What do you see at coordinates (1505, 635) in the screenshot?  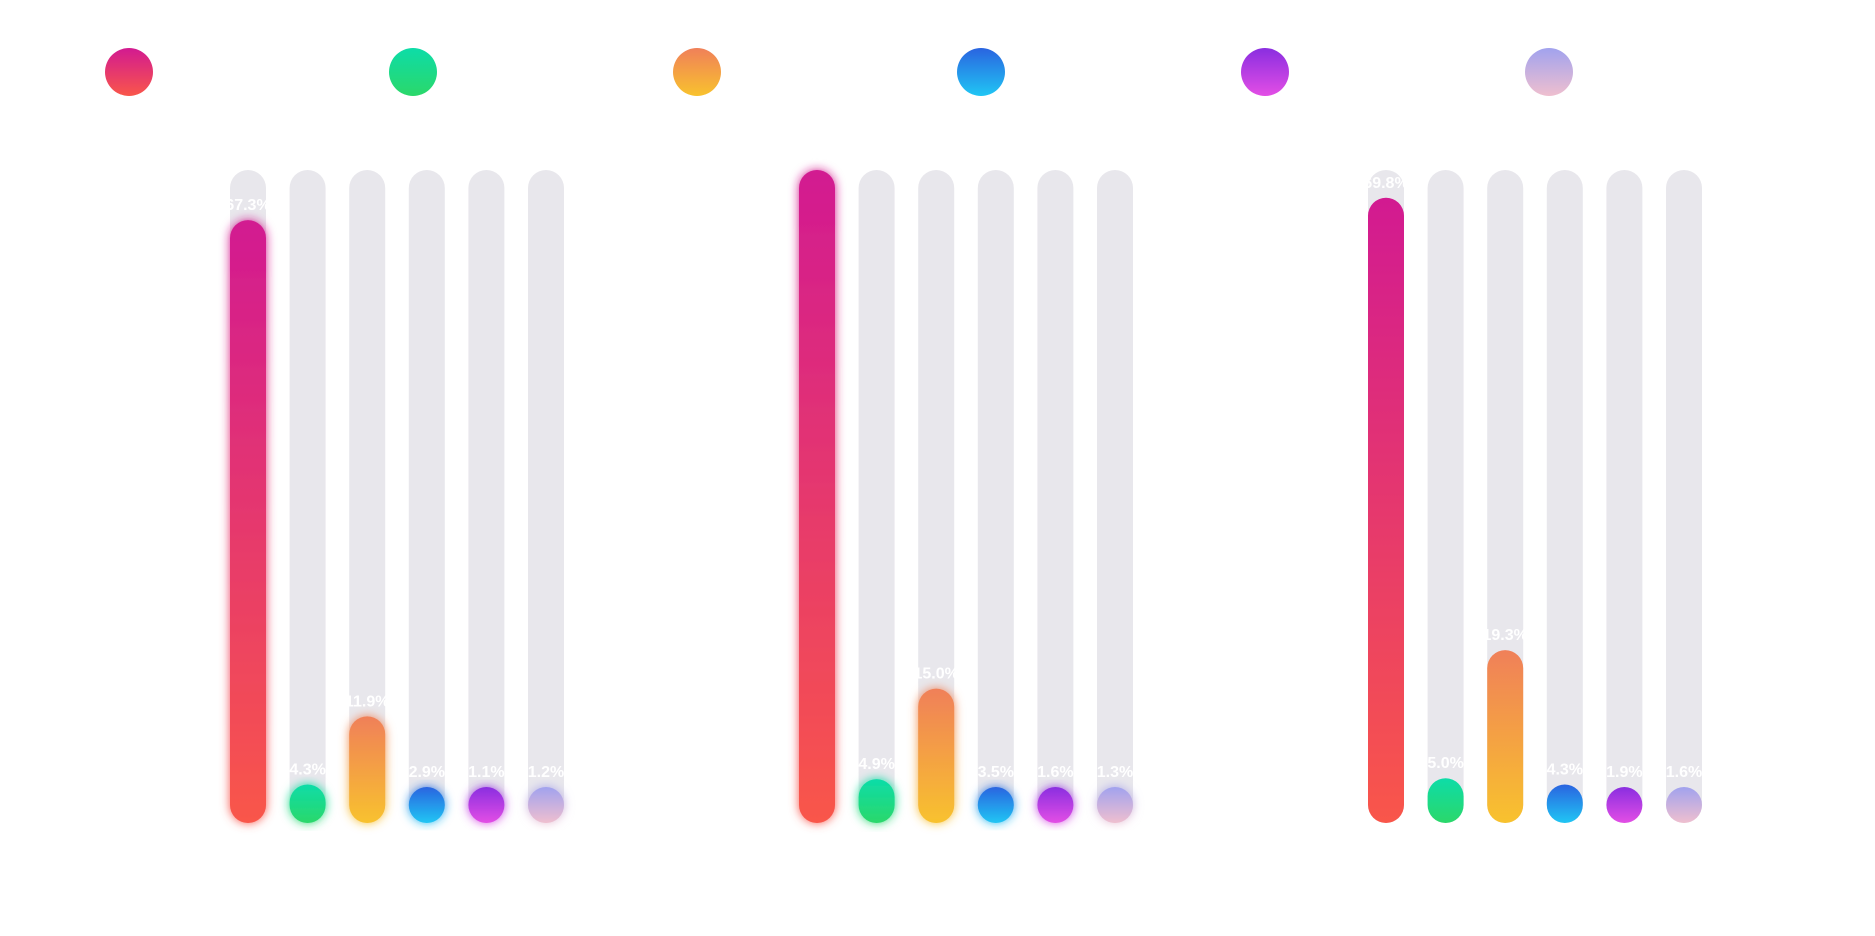 I see `value-label: 19.3%` at bounding box center [1505, 635].